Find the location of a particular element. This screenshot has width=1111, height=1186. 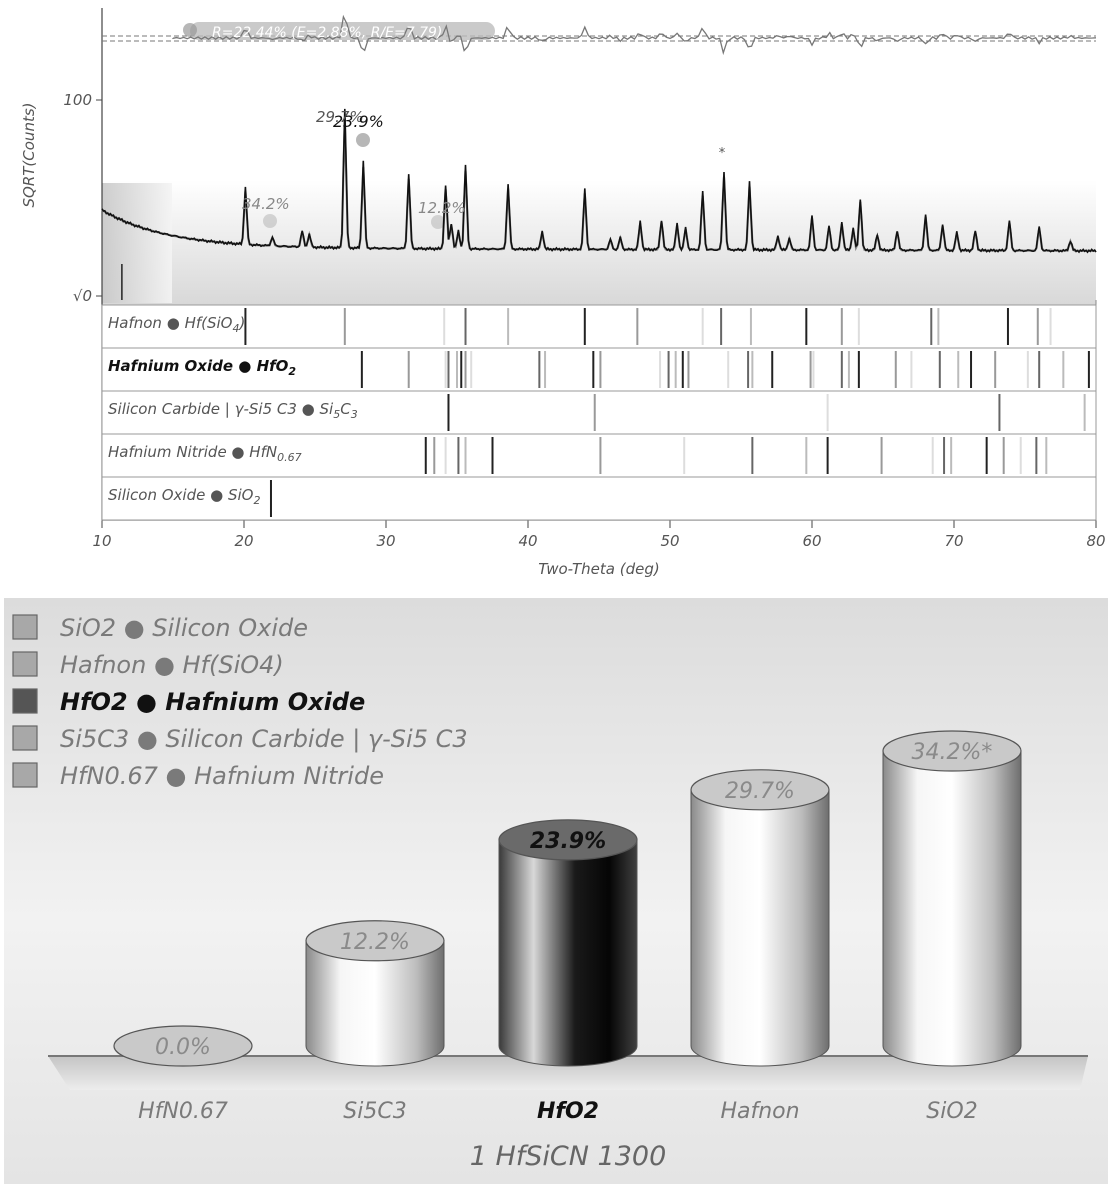

bar-value-label: 0.0% is located at coordinates (183, 1047).